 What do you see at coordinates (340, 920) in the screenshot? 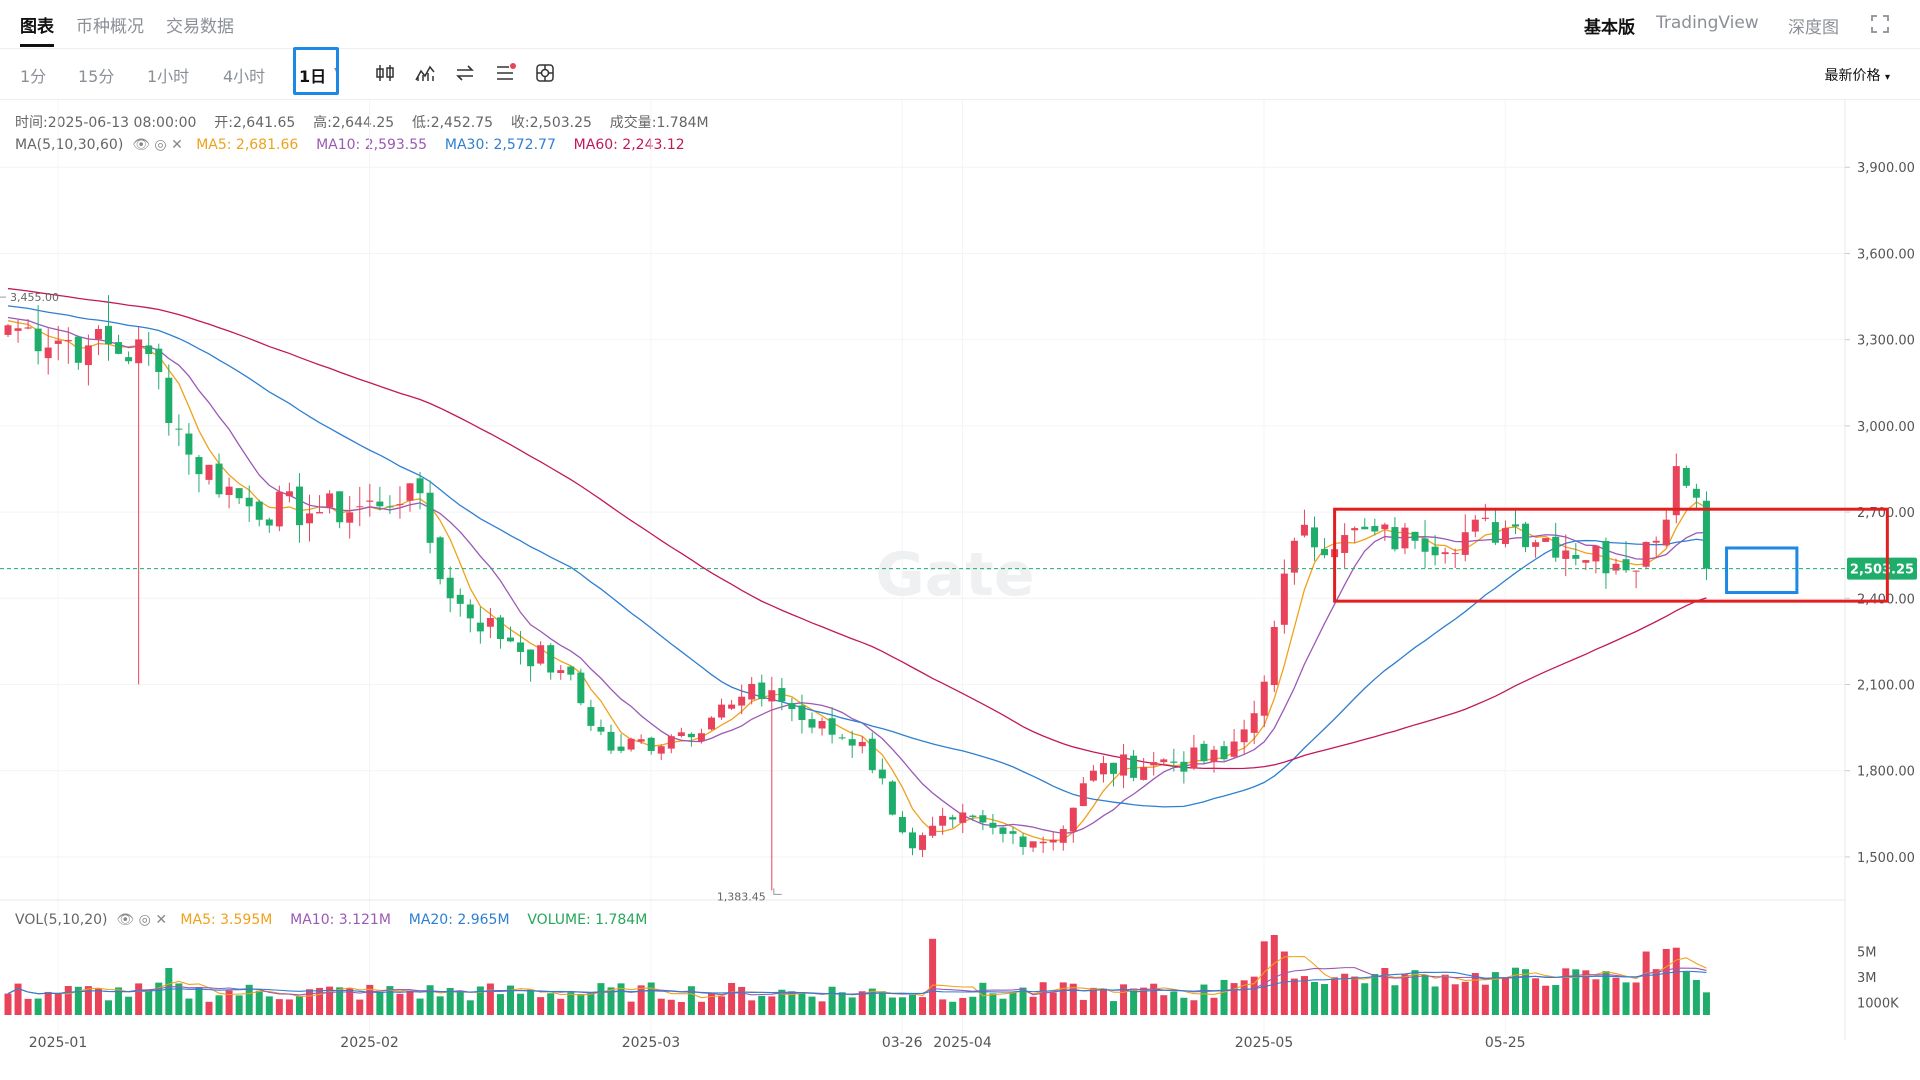
I see `vol-ma10-legend: MA10: 3.121M` at bounding box center [340, 920].